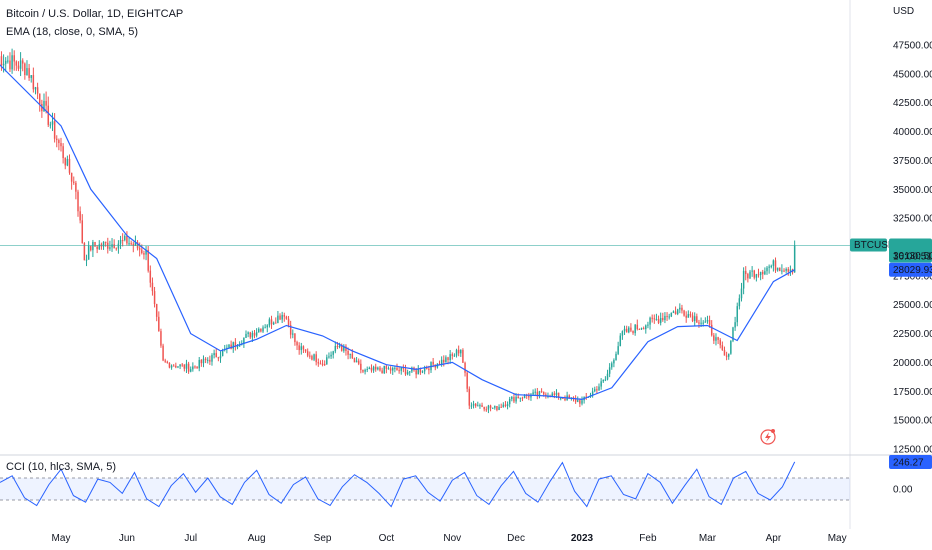 This screenshot has width=932, height=550. Describe the element at coordinates (912, 256) in the screenshot. I see `countdown-tag: 16:00:51` at that location.